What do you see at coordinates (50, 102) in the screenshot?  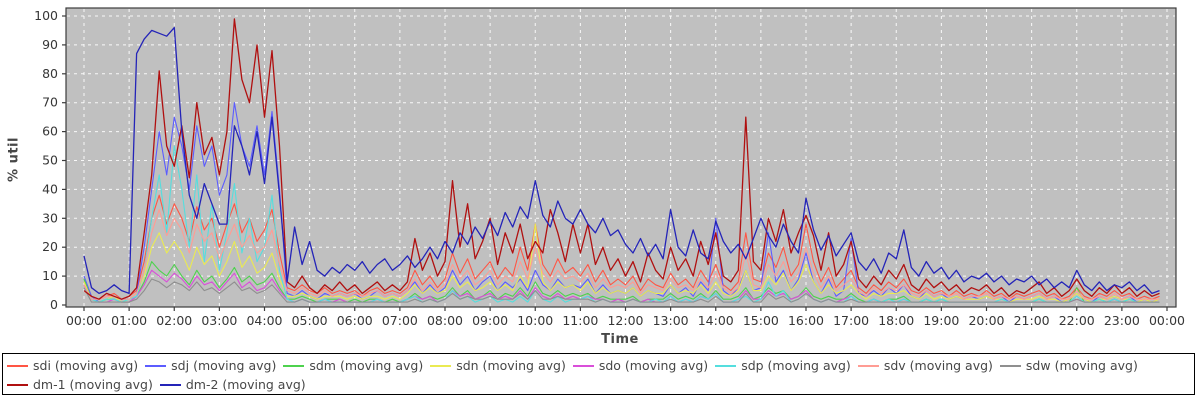 I see `y-tick-label: 70` at bounding box center [50, 102].